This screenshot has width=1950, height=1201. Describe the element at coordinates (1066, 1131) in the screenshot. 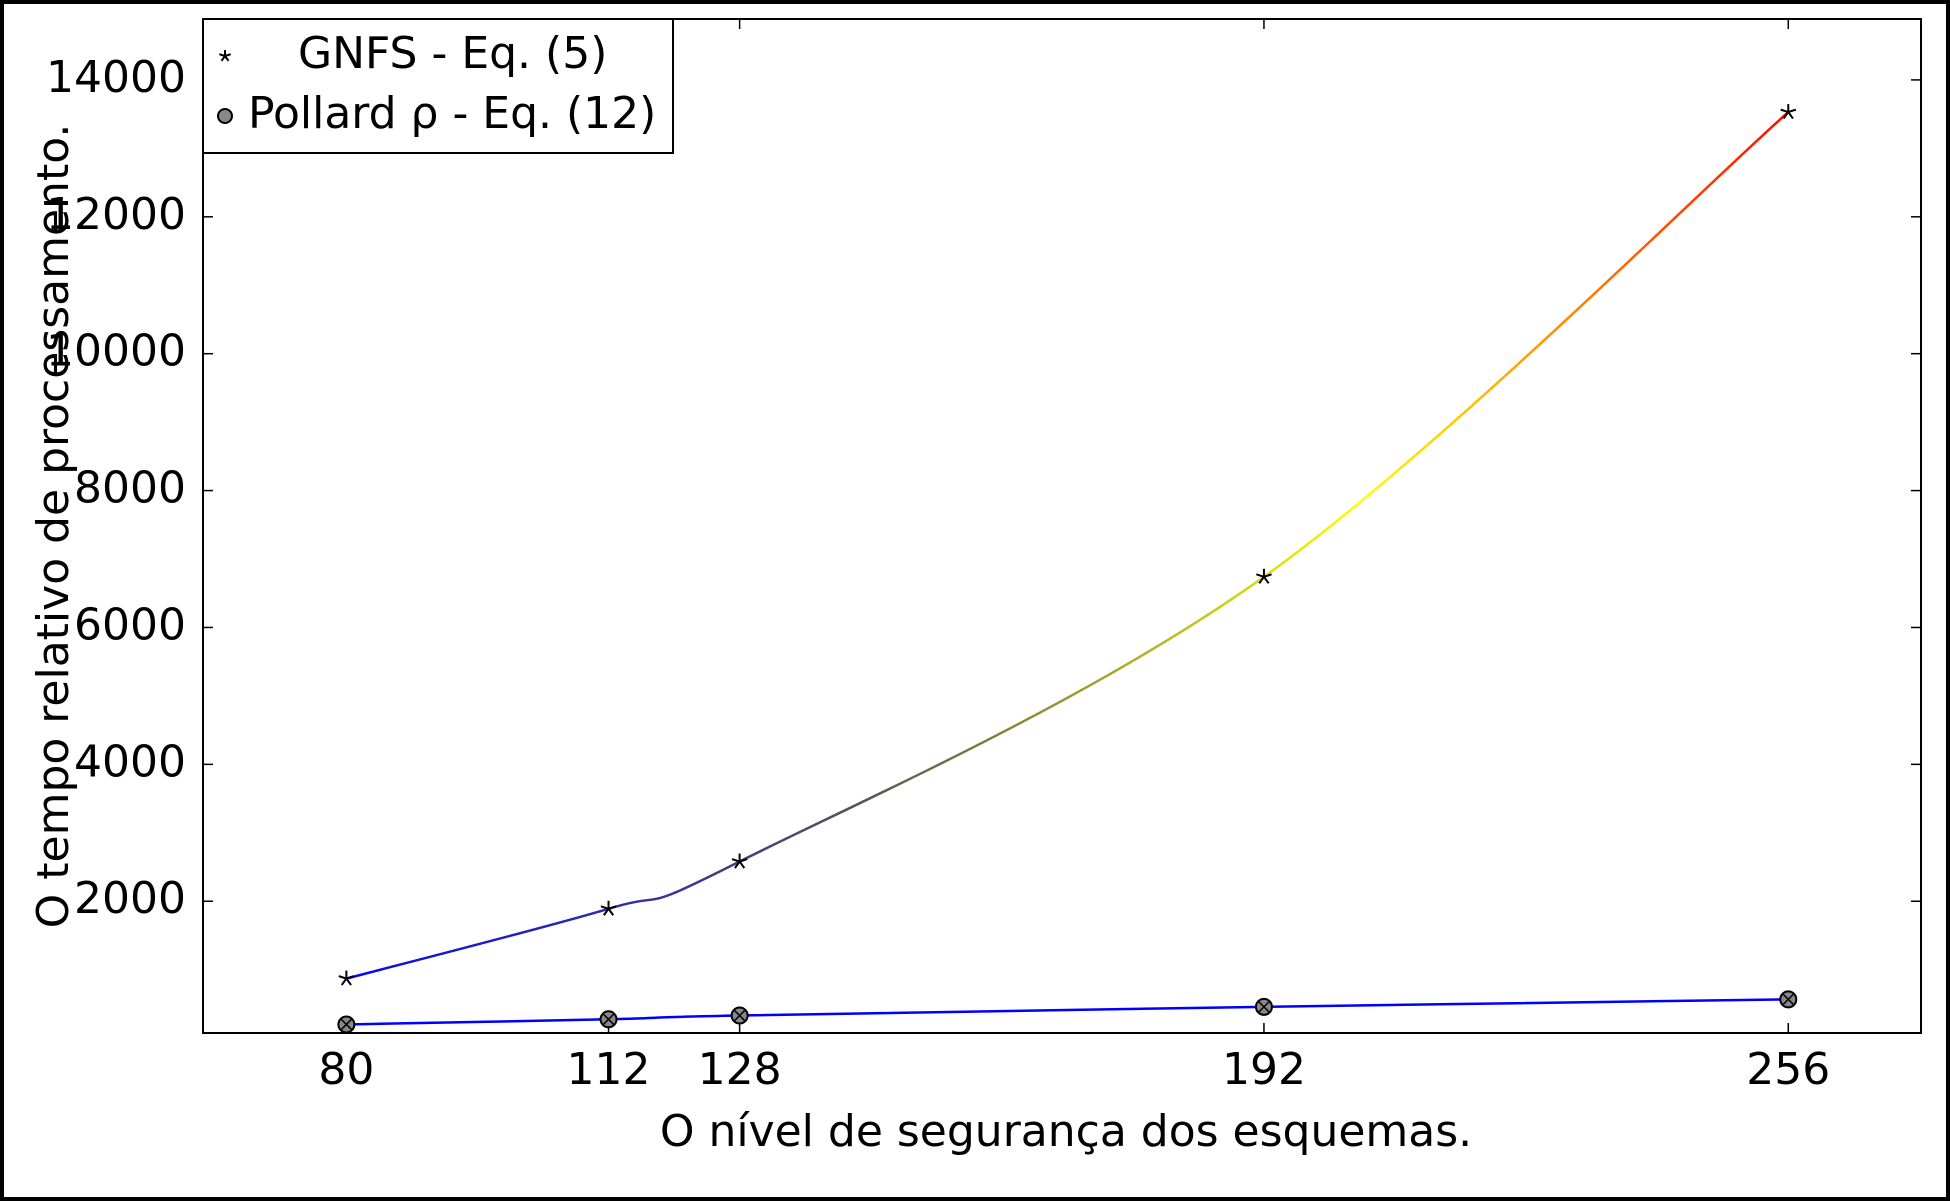

I see `x-axis-label: O nível de segurança dos esquemas.` at that location.